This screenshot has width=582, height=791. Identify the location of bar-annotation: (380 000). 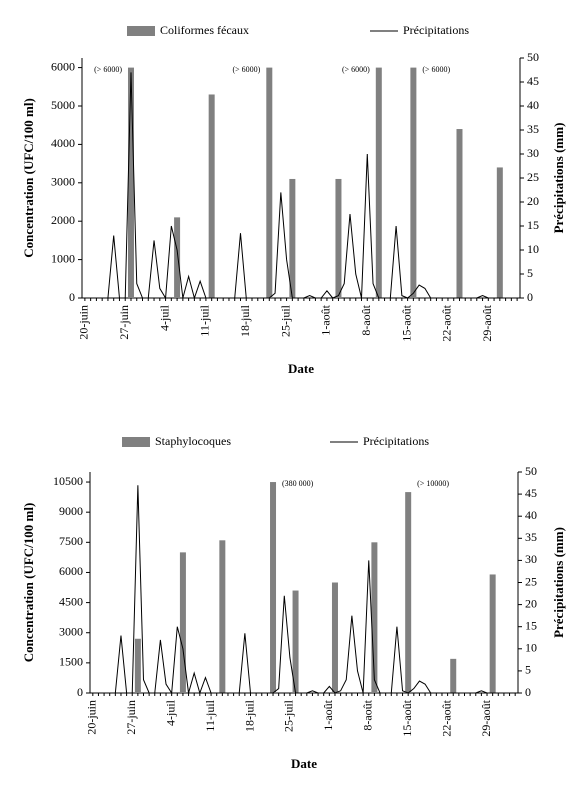
(298, 483).